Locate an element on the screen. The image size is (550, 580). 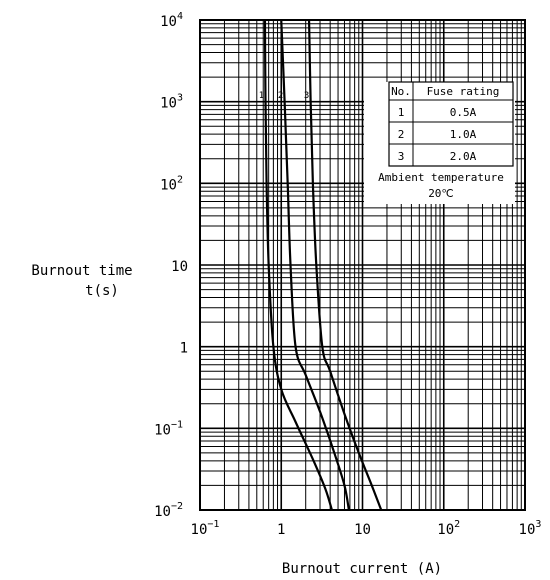
table-row-no: 2 is located at coordinates (401, 134).